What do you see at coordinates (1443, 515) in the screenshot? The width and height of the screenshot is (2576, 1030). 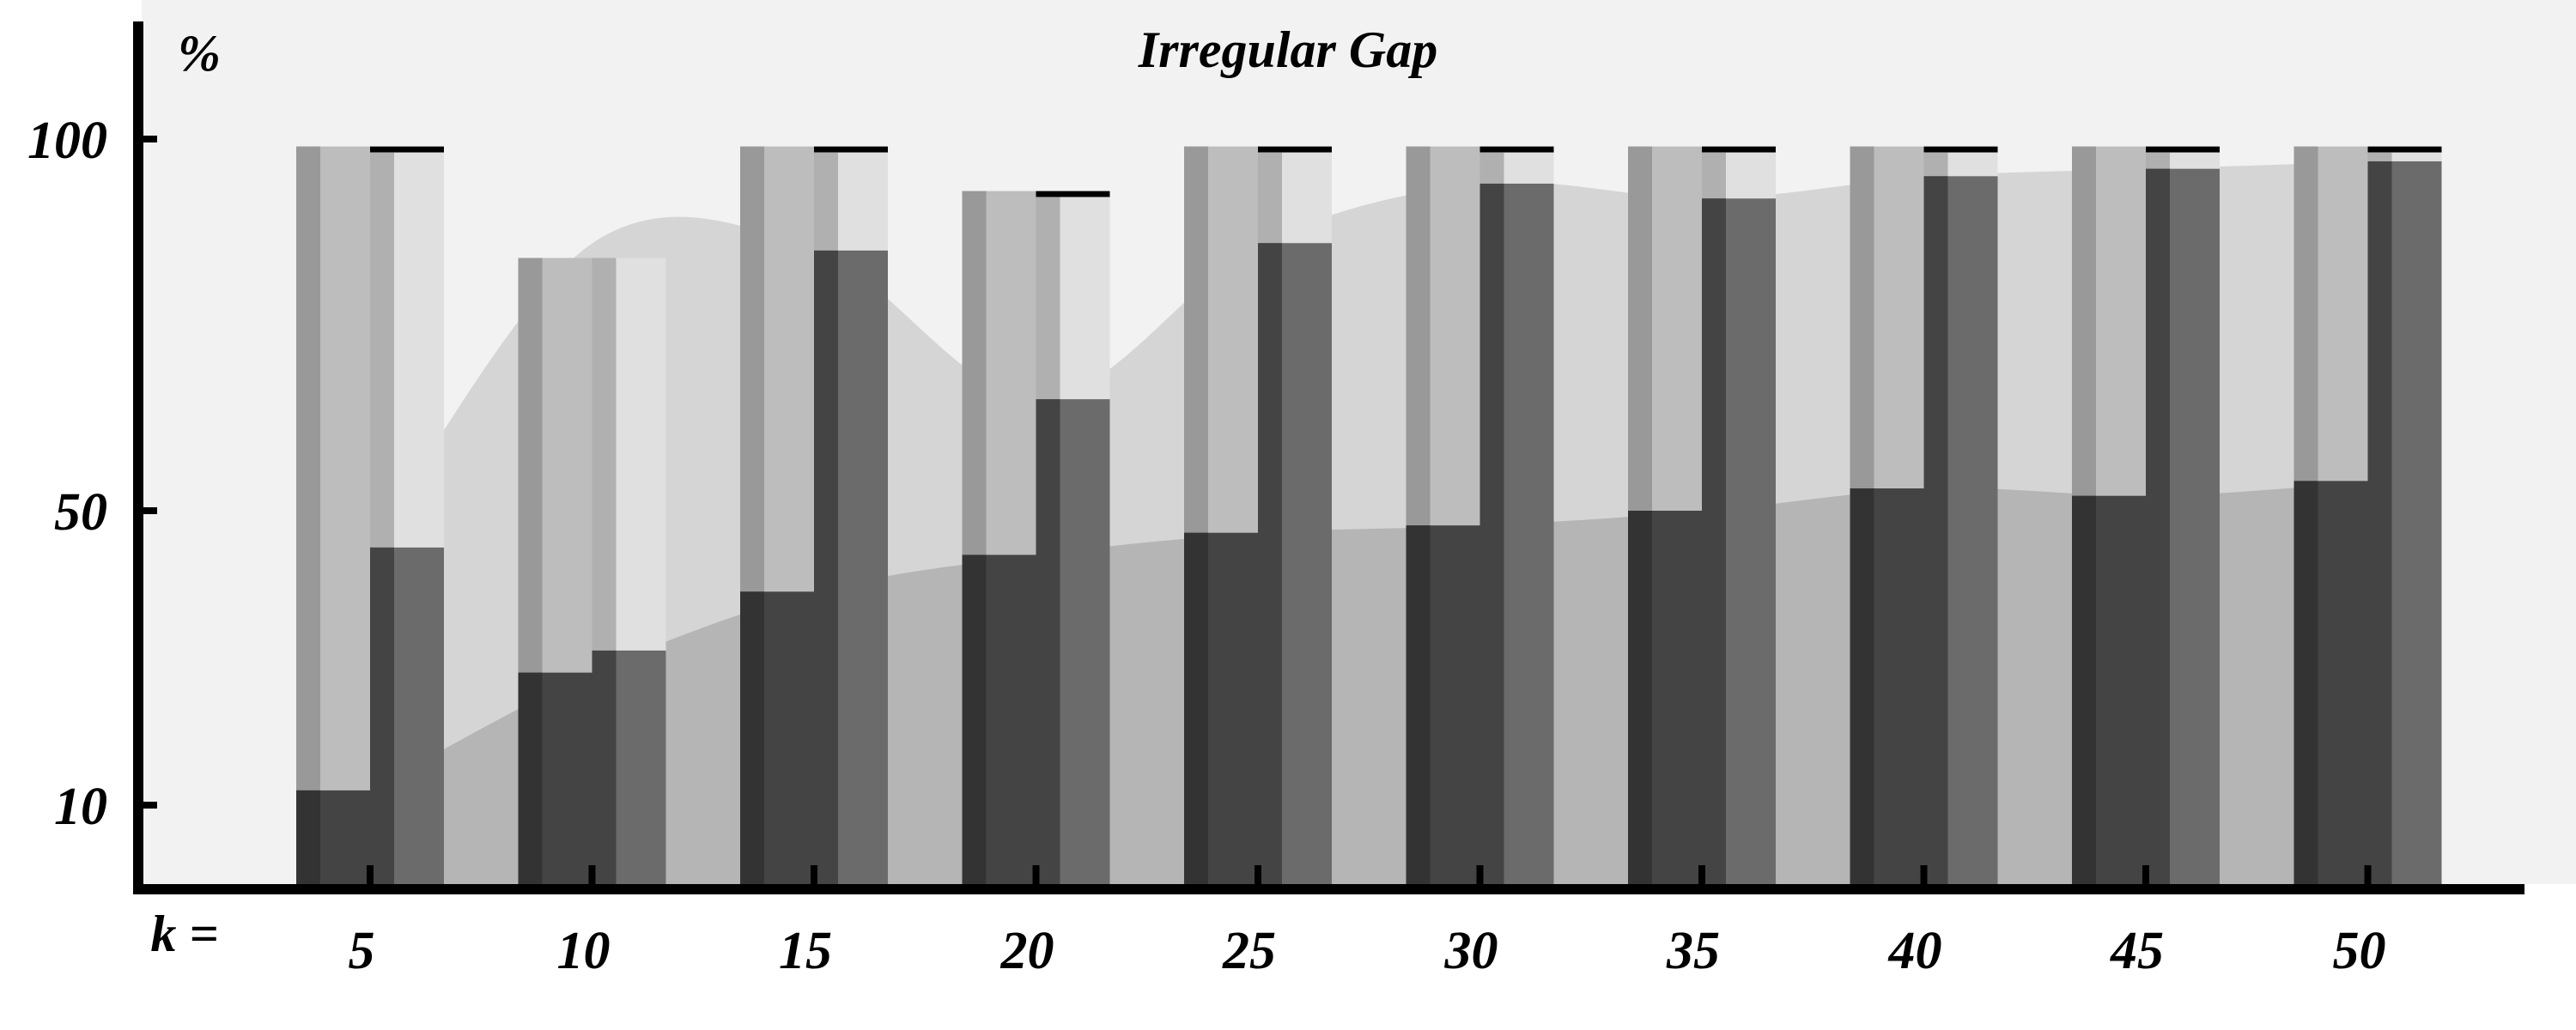 I see `bar-group-30-a` at bounding box center [1443, 515].